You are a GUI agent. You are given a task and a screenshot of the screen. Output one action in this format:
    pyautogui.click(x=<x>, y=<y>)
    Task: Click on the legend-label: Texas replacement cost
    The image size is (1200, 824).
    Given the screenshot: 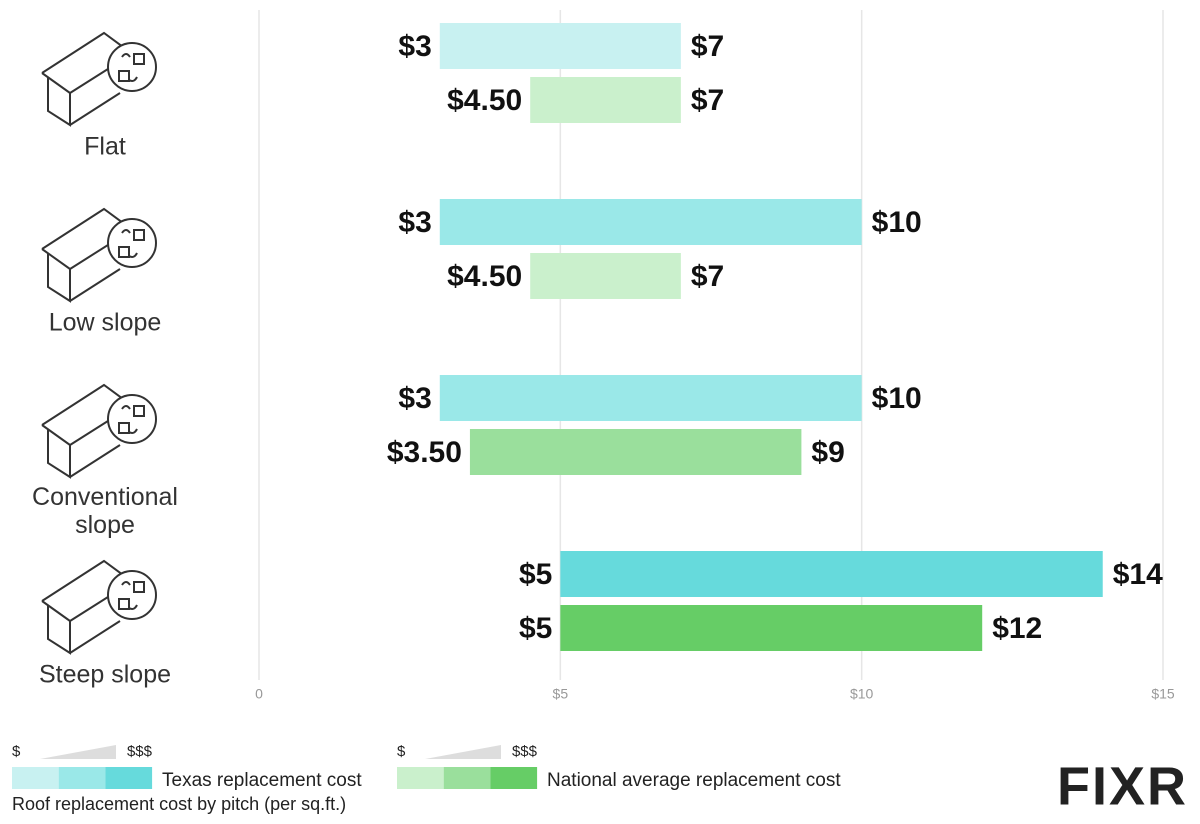 What is the action you would take?
    pyautogui.click(x=262, y=780)
    